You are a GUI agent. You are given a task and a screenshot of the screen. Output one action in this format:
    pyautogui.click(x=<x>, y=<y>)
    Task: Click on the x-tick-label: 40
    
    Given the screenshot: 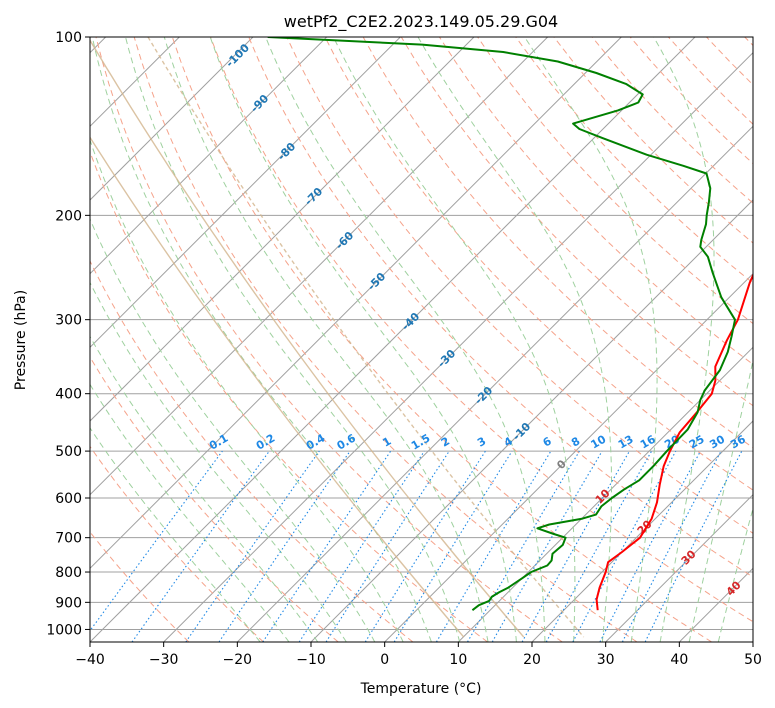 What is the action you would take?
    pyautogui.click(x=679, y=660)
    